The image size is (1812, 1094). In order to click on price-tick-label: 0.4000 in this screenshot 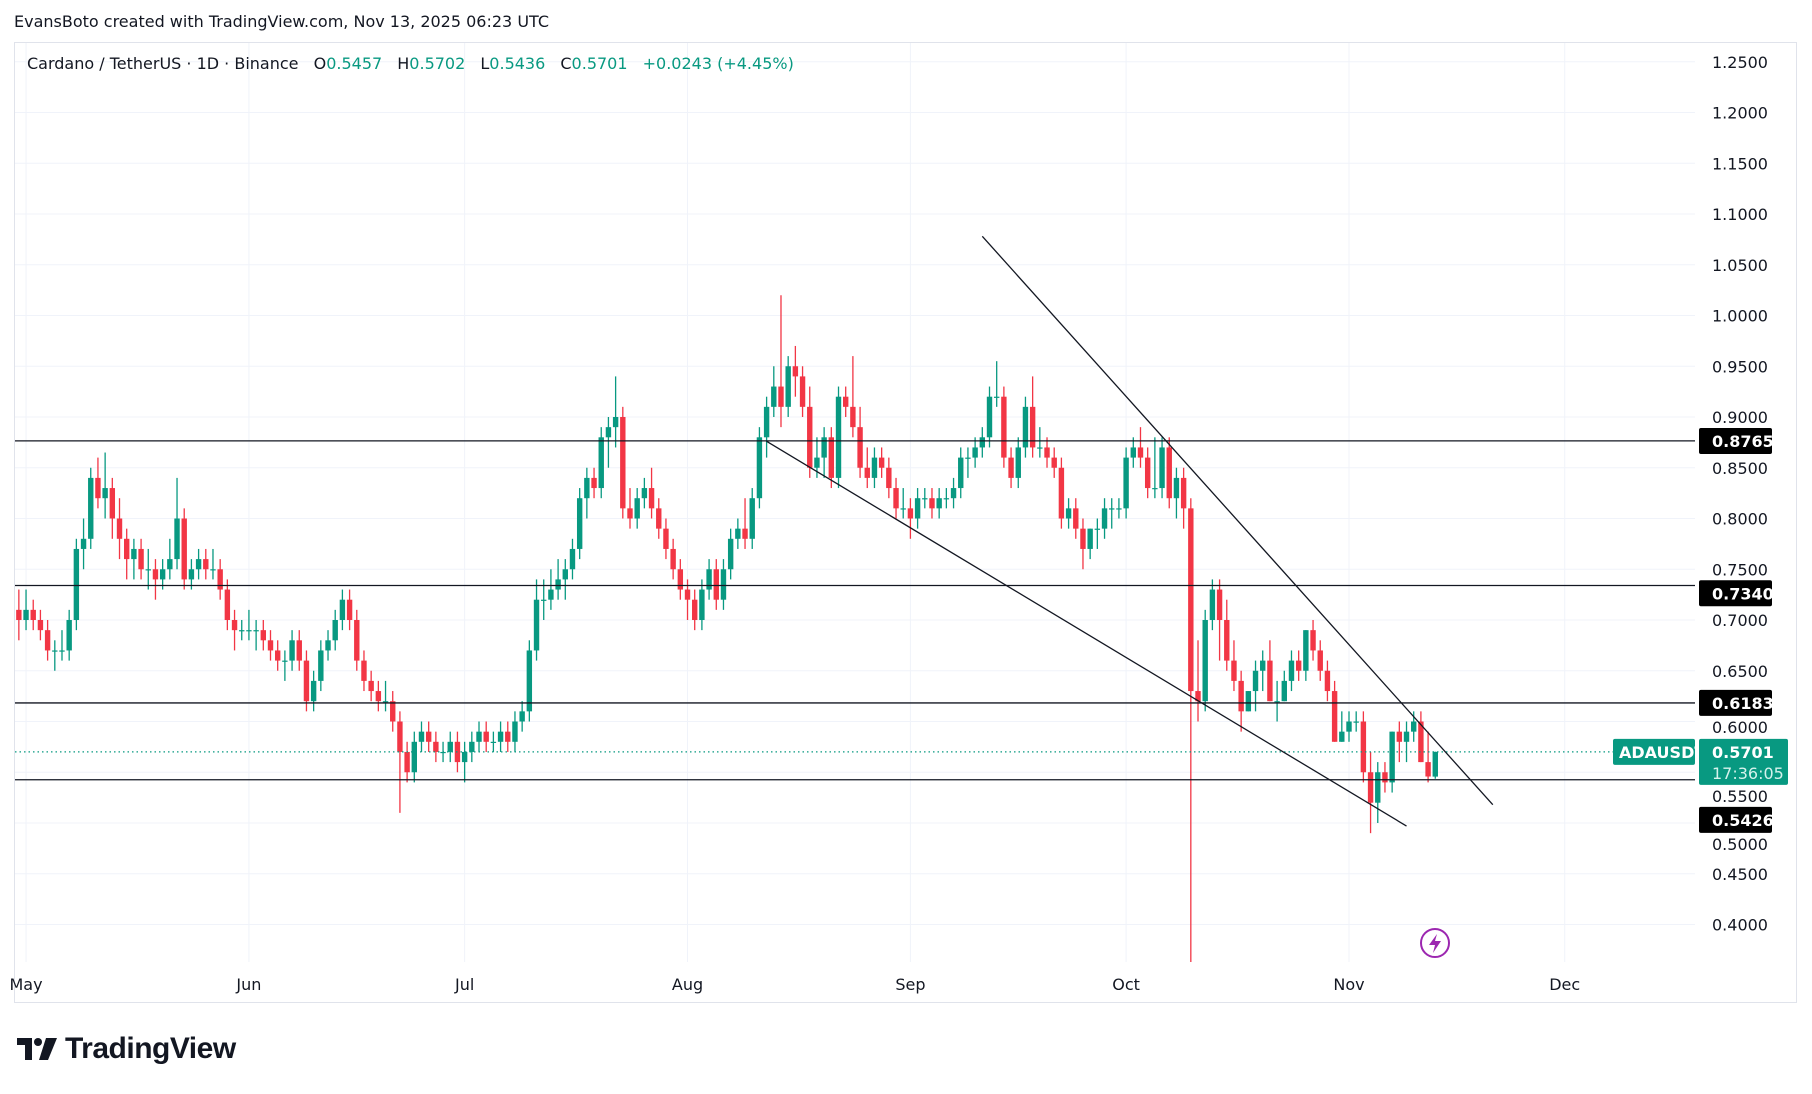, I will do `click(1740, 925)`.